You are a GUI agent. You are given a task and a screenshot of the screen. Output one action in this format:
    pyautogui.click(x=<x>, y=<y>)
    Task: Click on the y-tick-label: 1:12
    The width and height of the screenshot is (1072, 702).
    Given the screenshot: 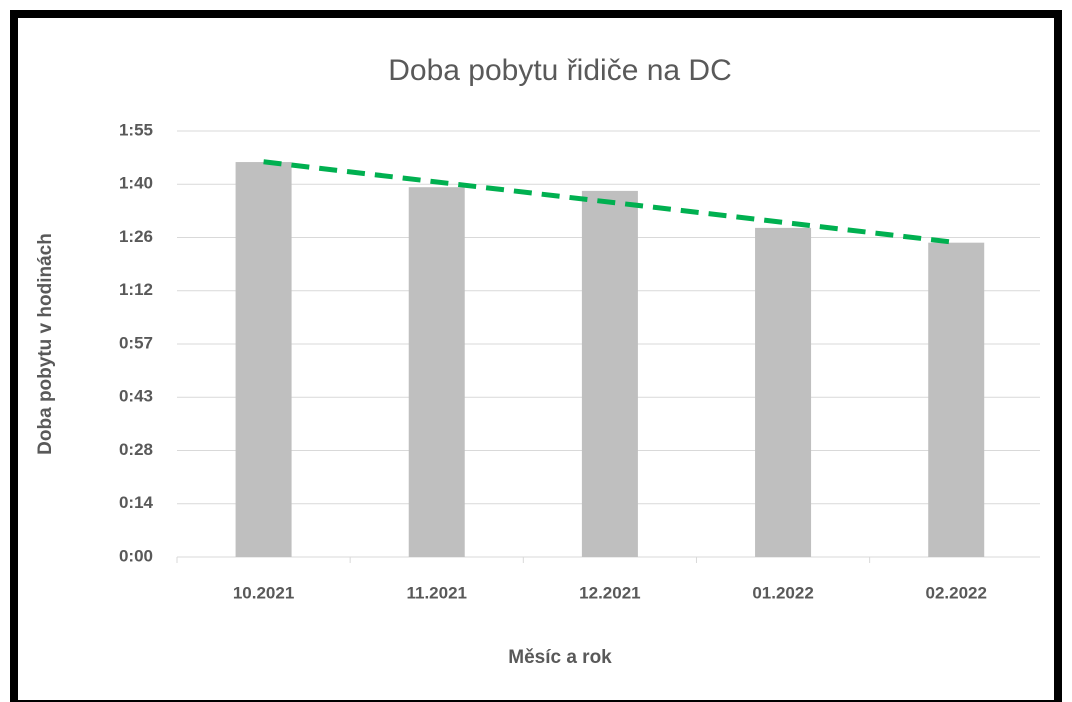 What is the action you would take?
    pyautogui.click(x=136, y=289)
    